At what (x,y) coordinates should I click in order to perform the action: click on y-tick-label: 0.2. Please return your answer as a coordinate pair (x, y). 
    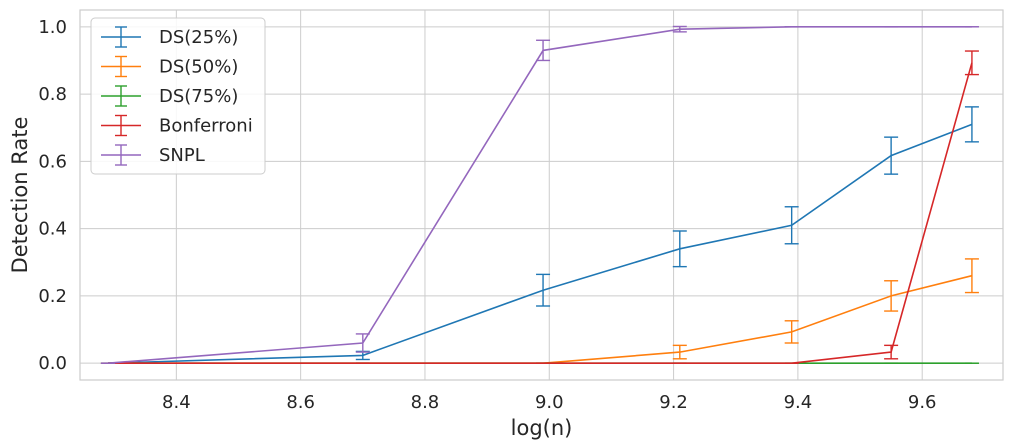
    Looking at the image, I should click on (52, 296).